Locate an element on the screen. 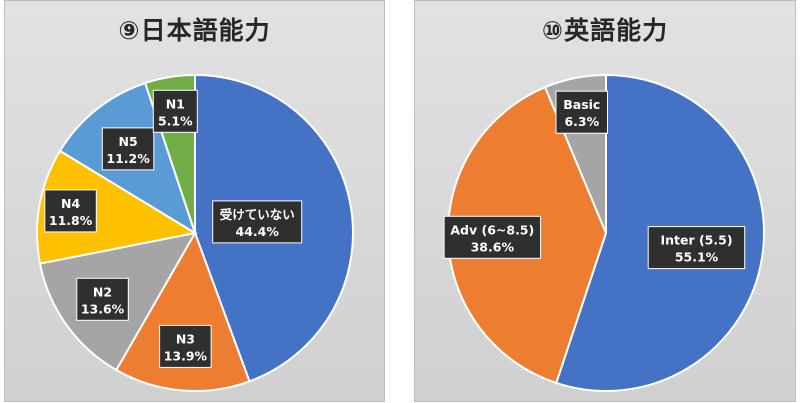 This screenshot has width=800, height=403. data-label-value: 13.6% is located at coordinates (103, 308).